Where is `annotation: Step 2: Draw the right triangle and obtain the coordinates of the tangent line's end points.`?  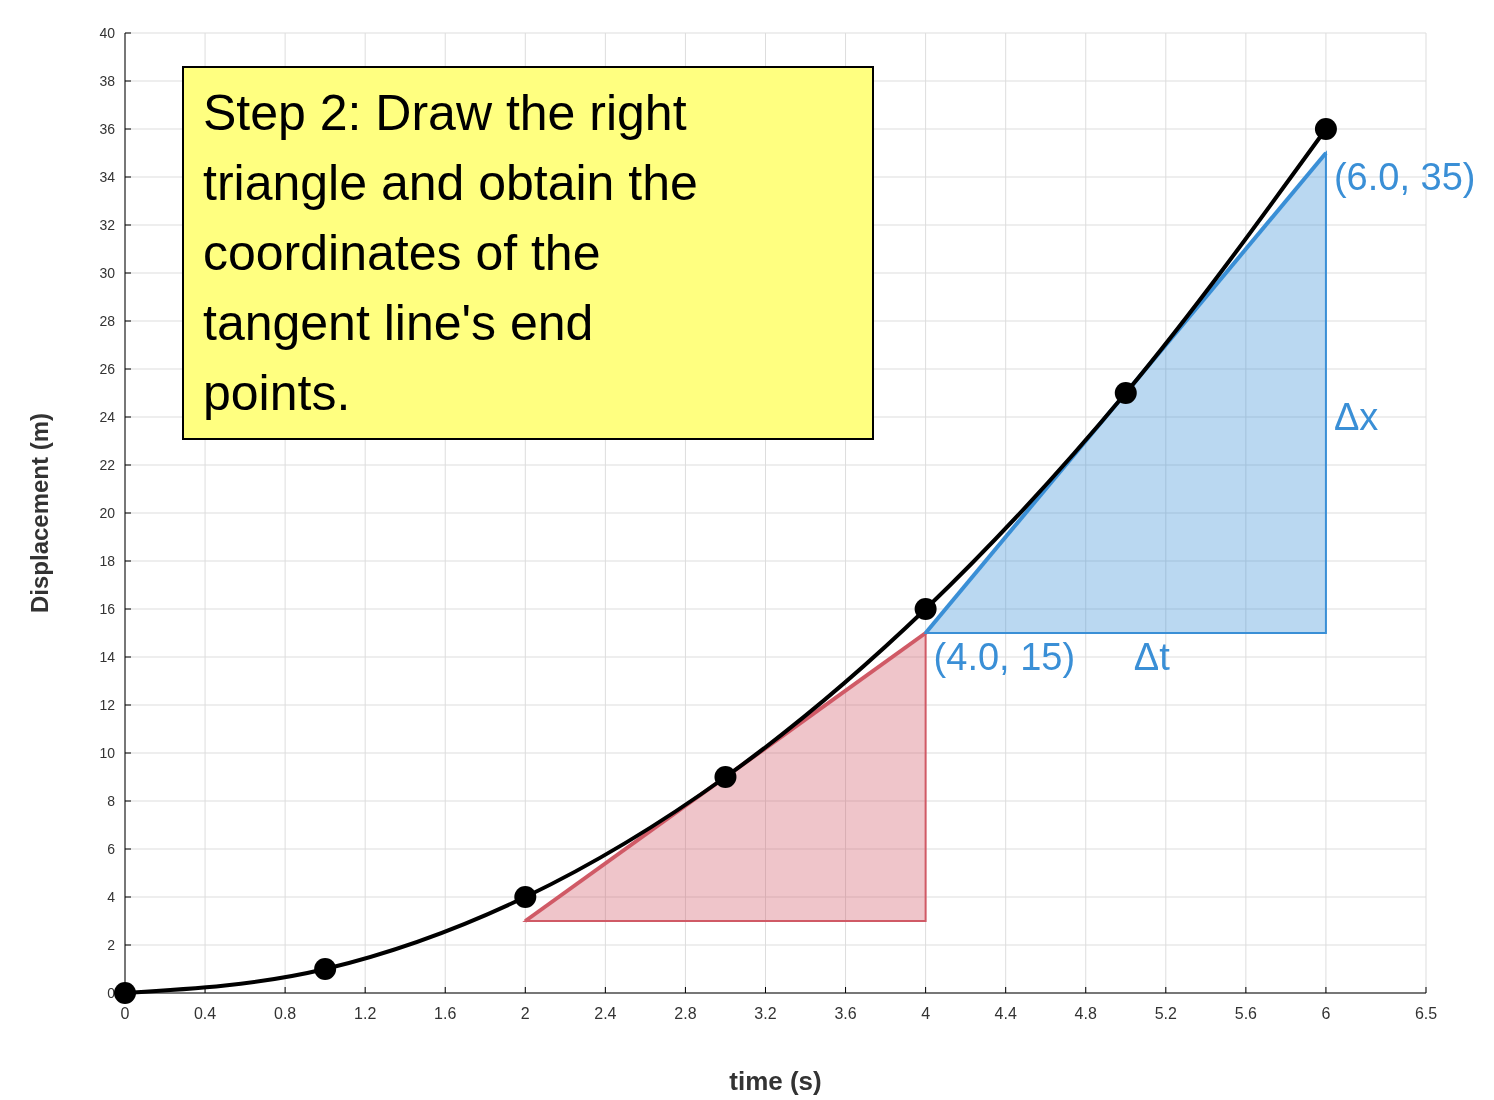
annotation: Step 2: Draw the right triangle and obtain the coordinates of the tangent line's end points. is located at coordinates (450, 253).